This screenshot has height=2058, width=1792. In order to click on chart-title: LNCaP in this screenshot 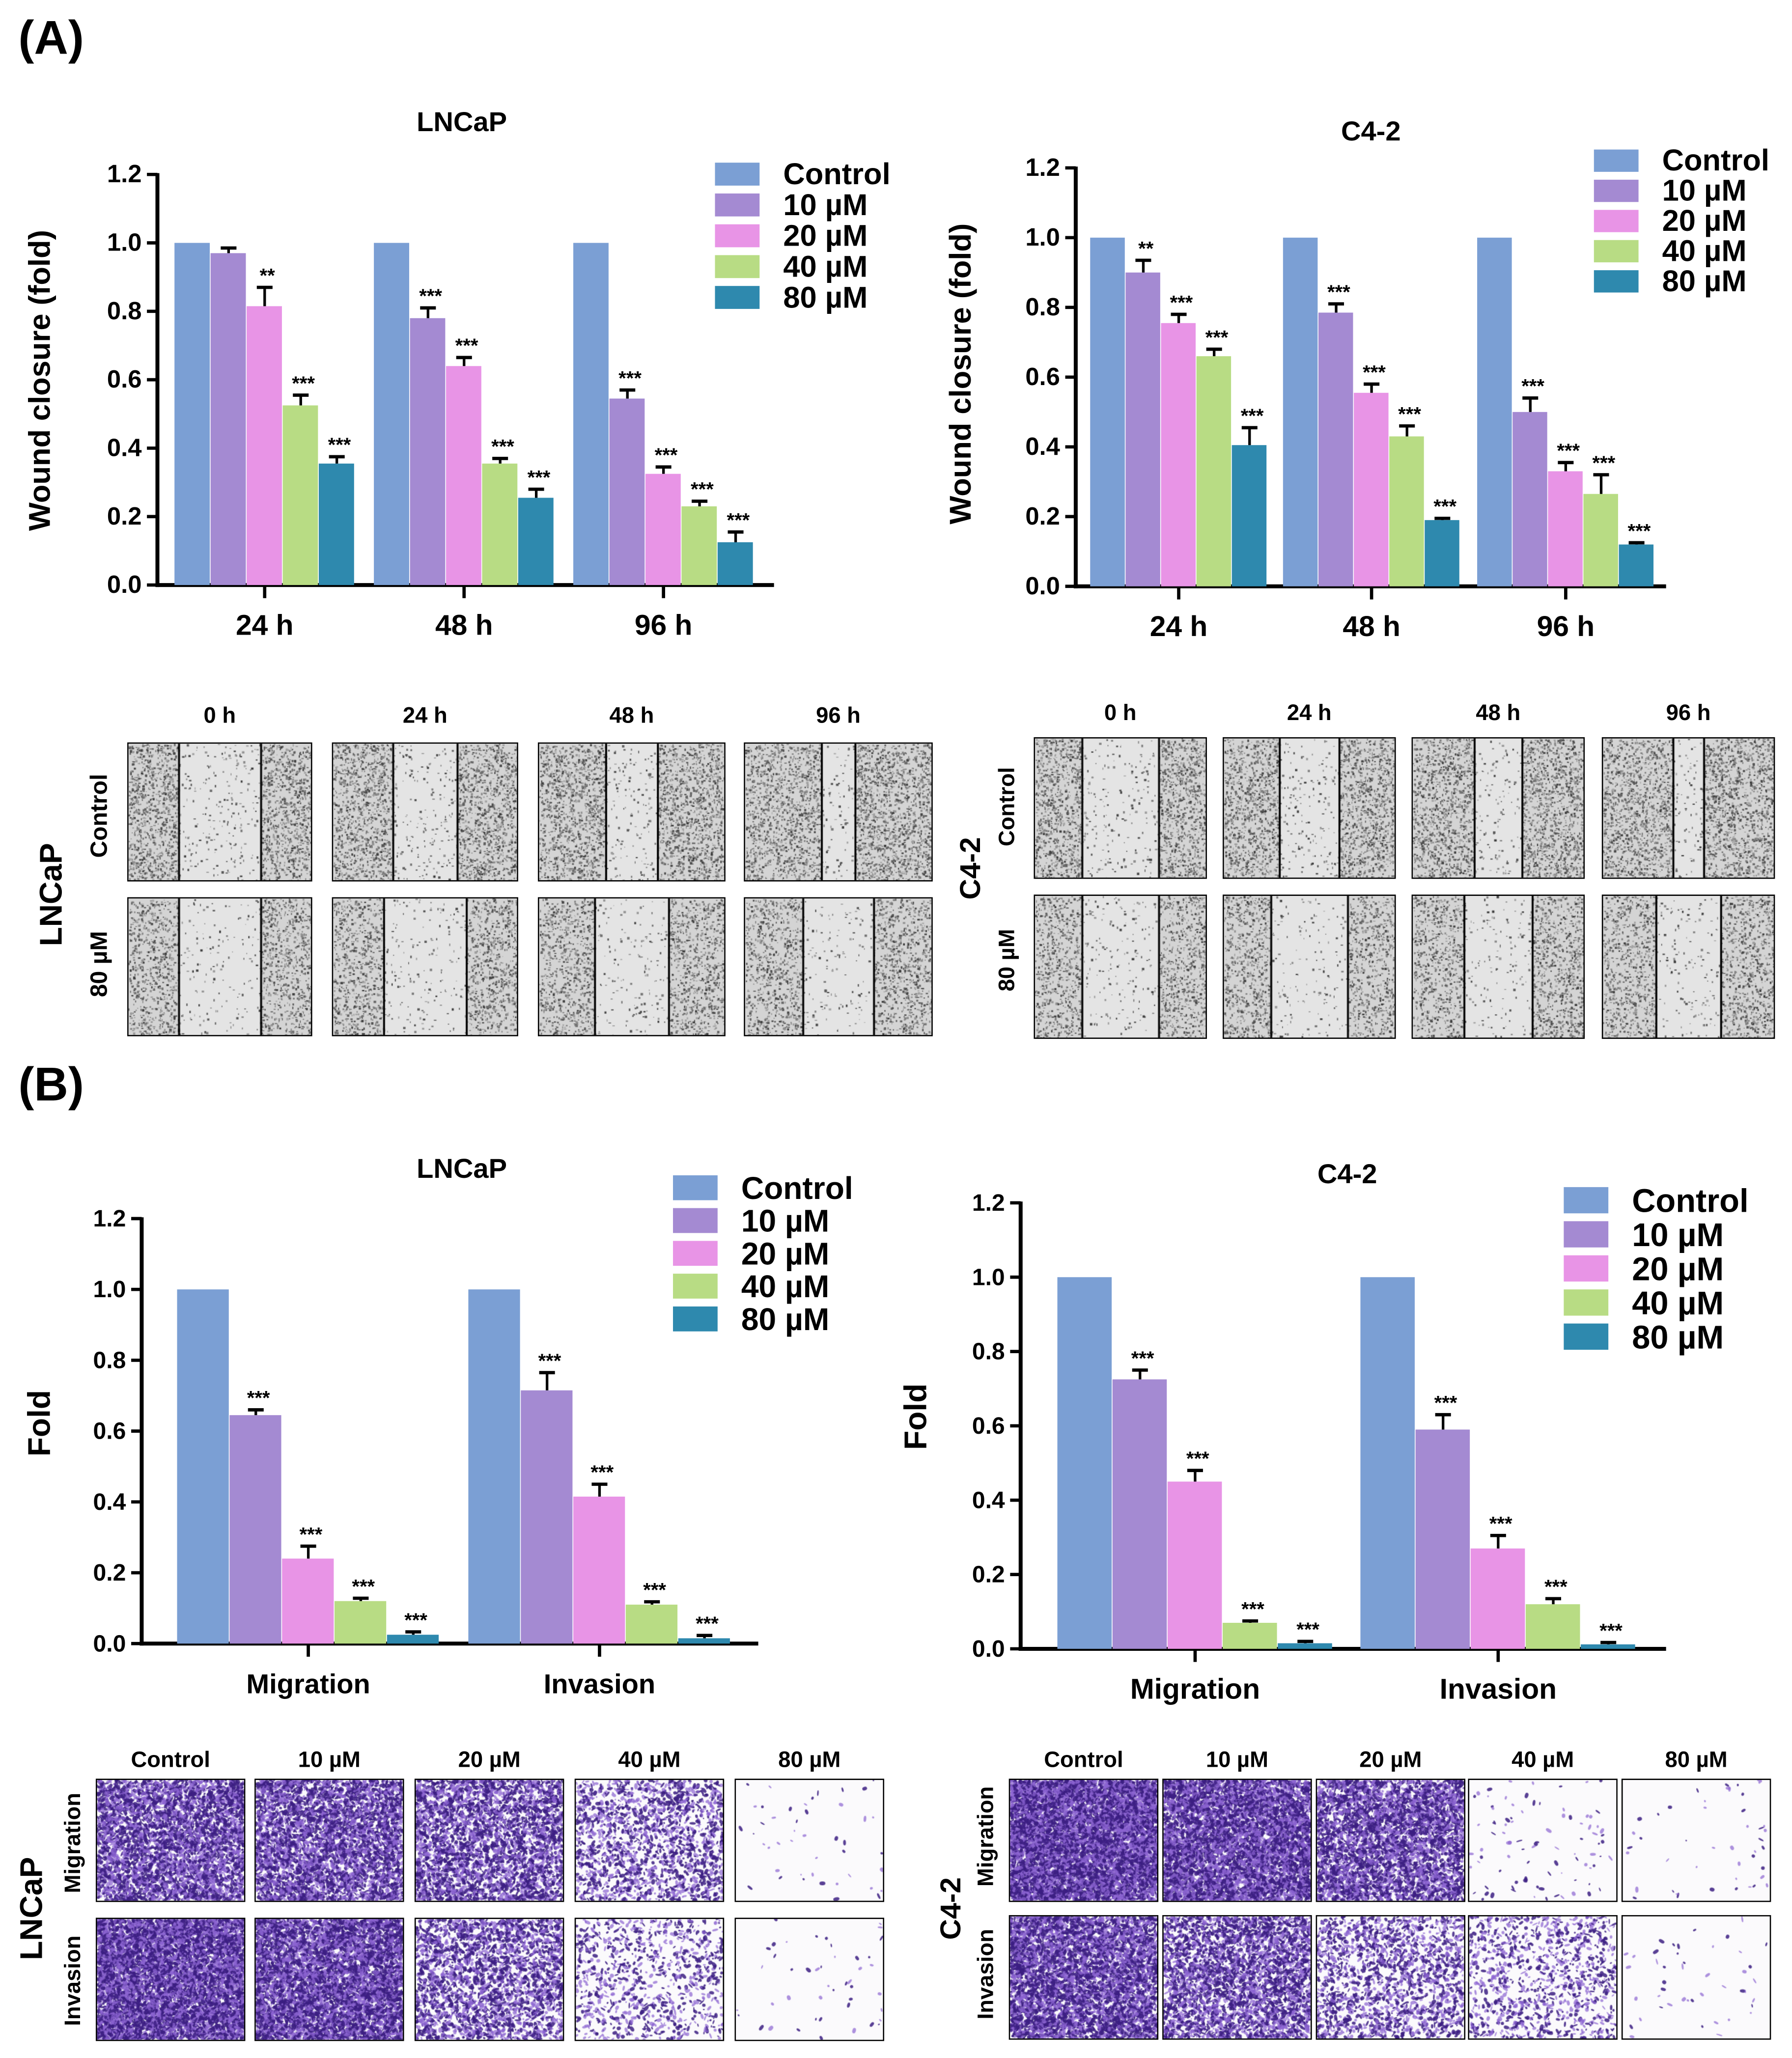, I will do `click(462, 1168)`.